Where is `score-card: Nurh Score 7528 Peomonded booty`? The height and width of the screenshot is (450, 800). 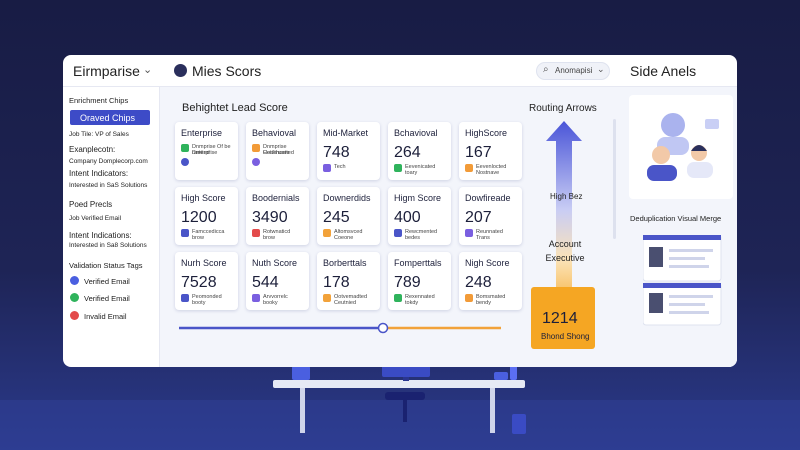 score-card: Nurh Score 7528 Peomonded booty is located at coordinates (206, 281).